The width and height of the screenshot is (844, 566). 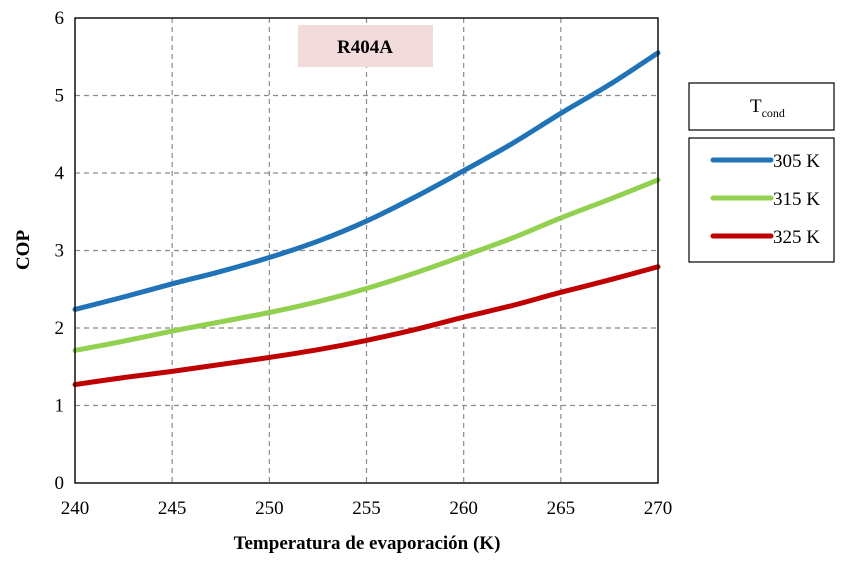 What do you see at coordinates (463, 508) in the screenshot?
I see `x-tick-label: 260` at bounding box center [463, 508].